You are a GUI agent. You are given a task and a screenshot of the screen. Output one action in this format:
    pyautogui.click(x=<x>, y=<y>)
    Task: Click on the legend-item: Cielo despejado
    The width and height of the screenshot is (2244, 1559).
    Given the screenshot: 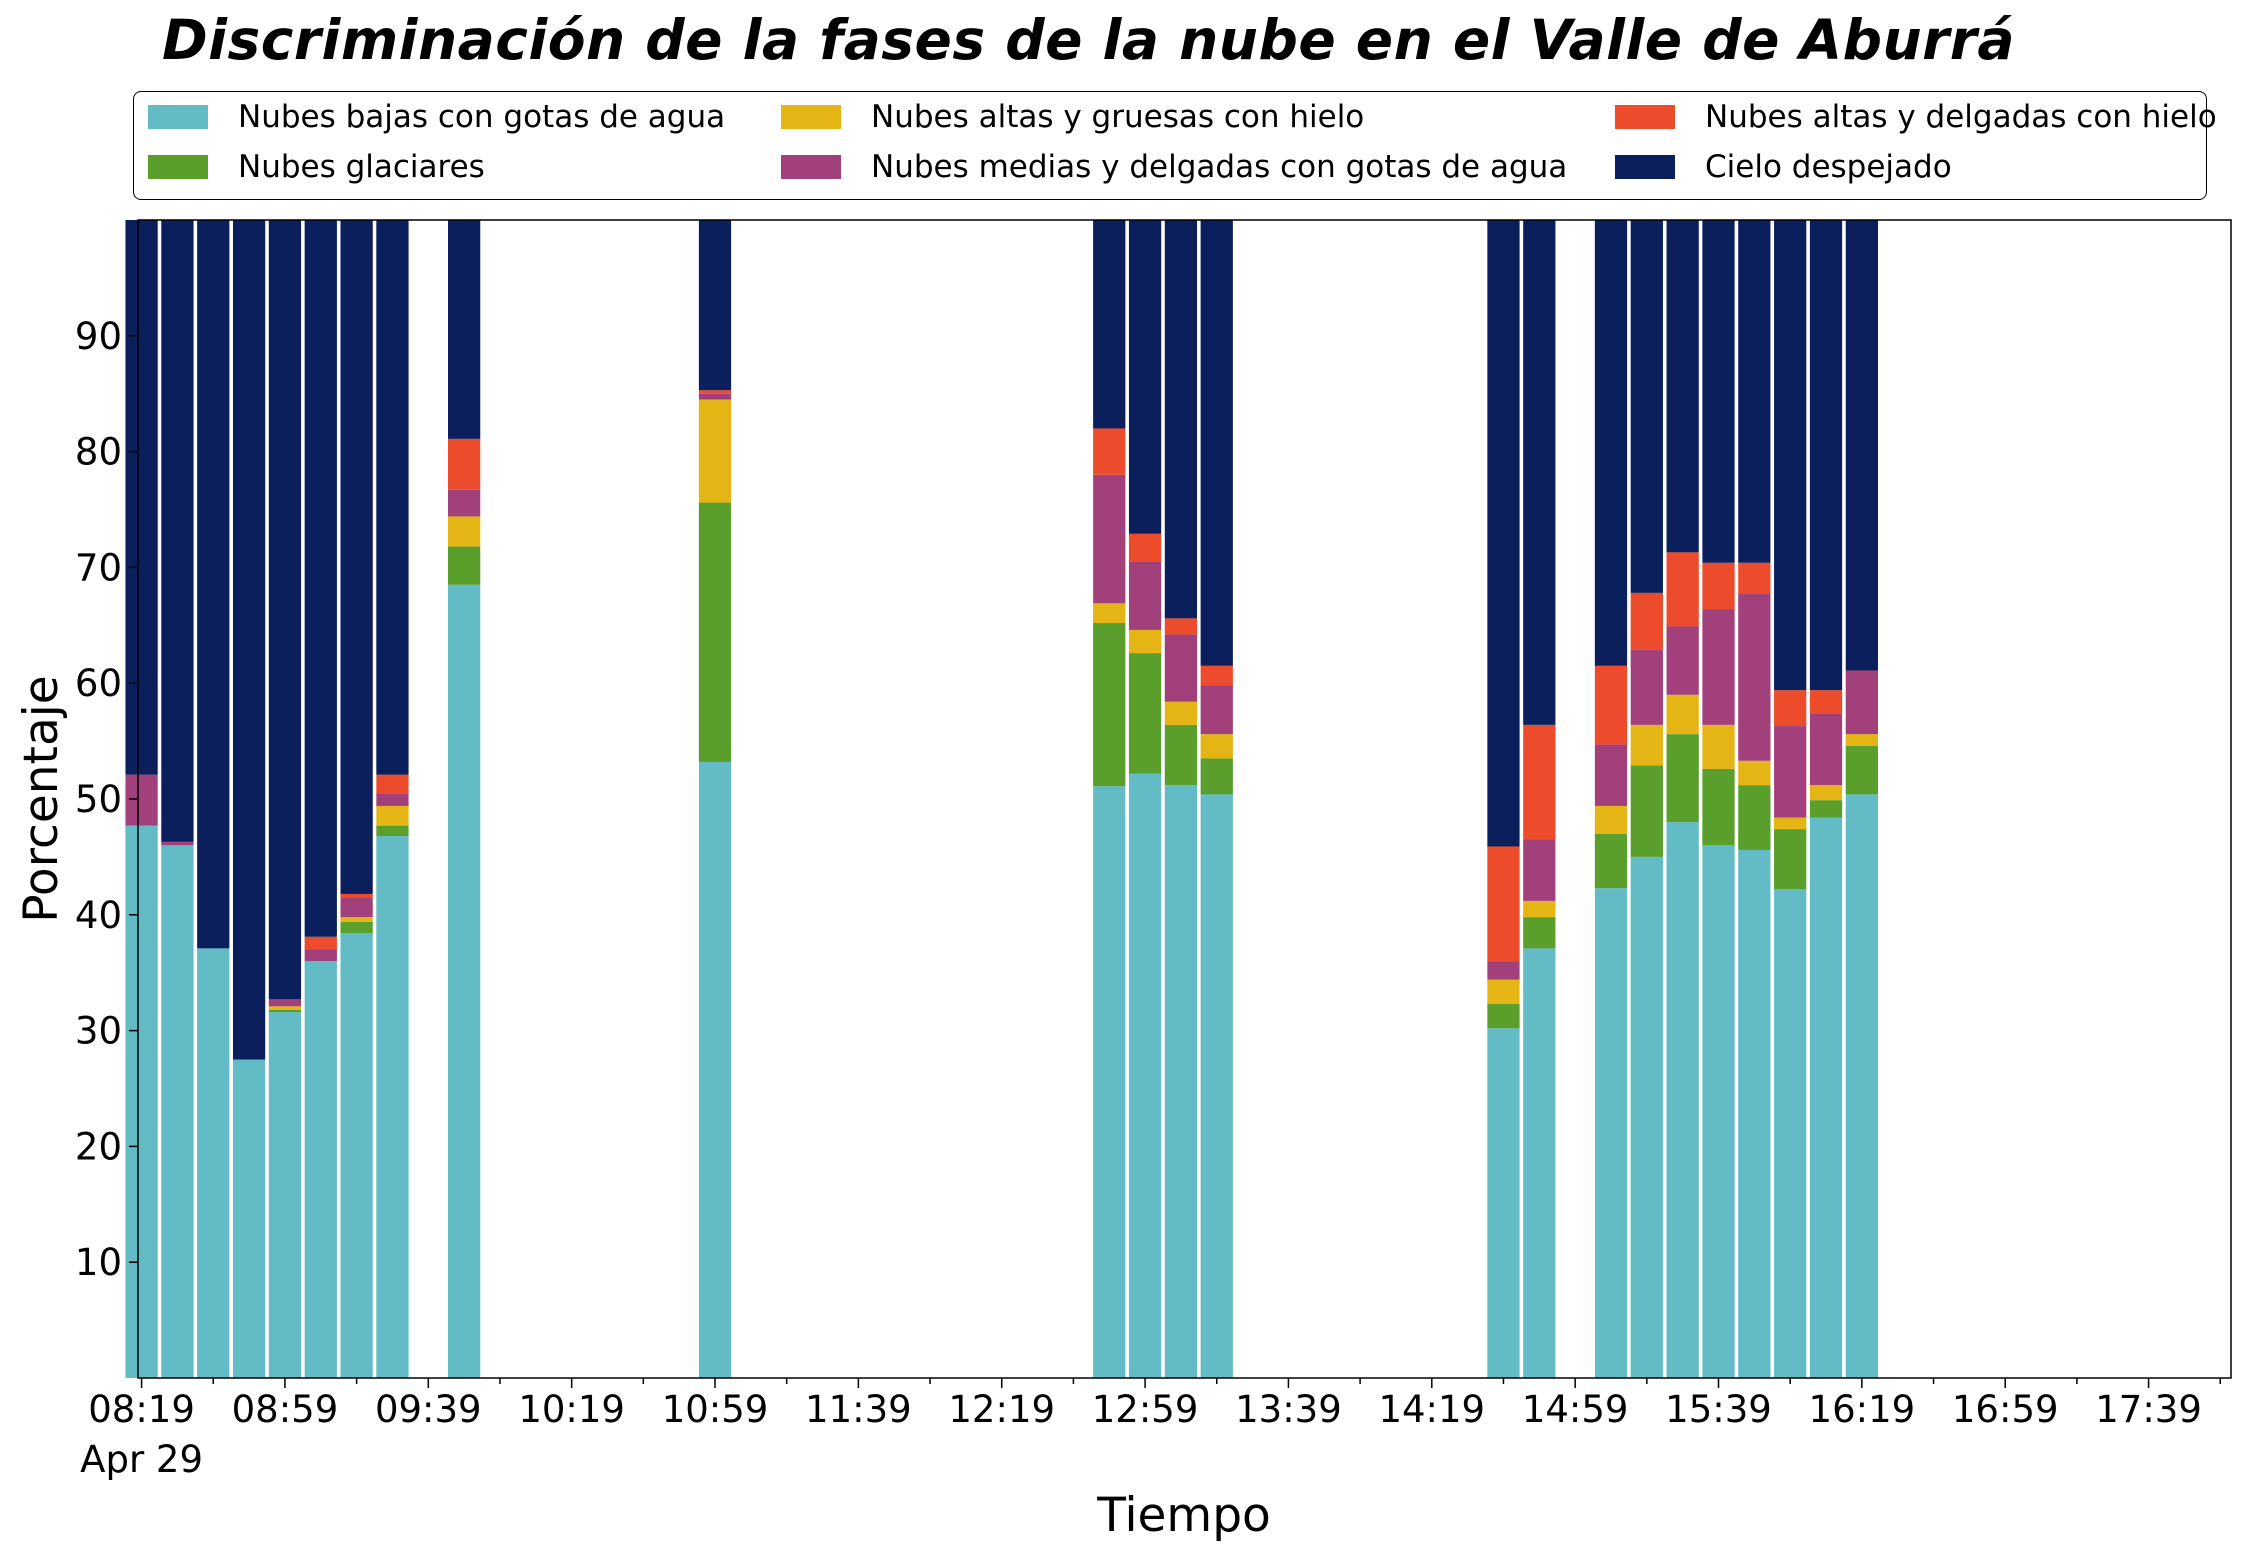 What is the action you would take?
    pyautogui.click(x=1783, y=167)
    